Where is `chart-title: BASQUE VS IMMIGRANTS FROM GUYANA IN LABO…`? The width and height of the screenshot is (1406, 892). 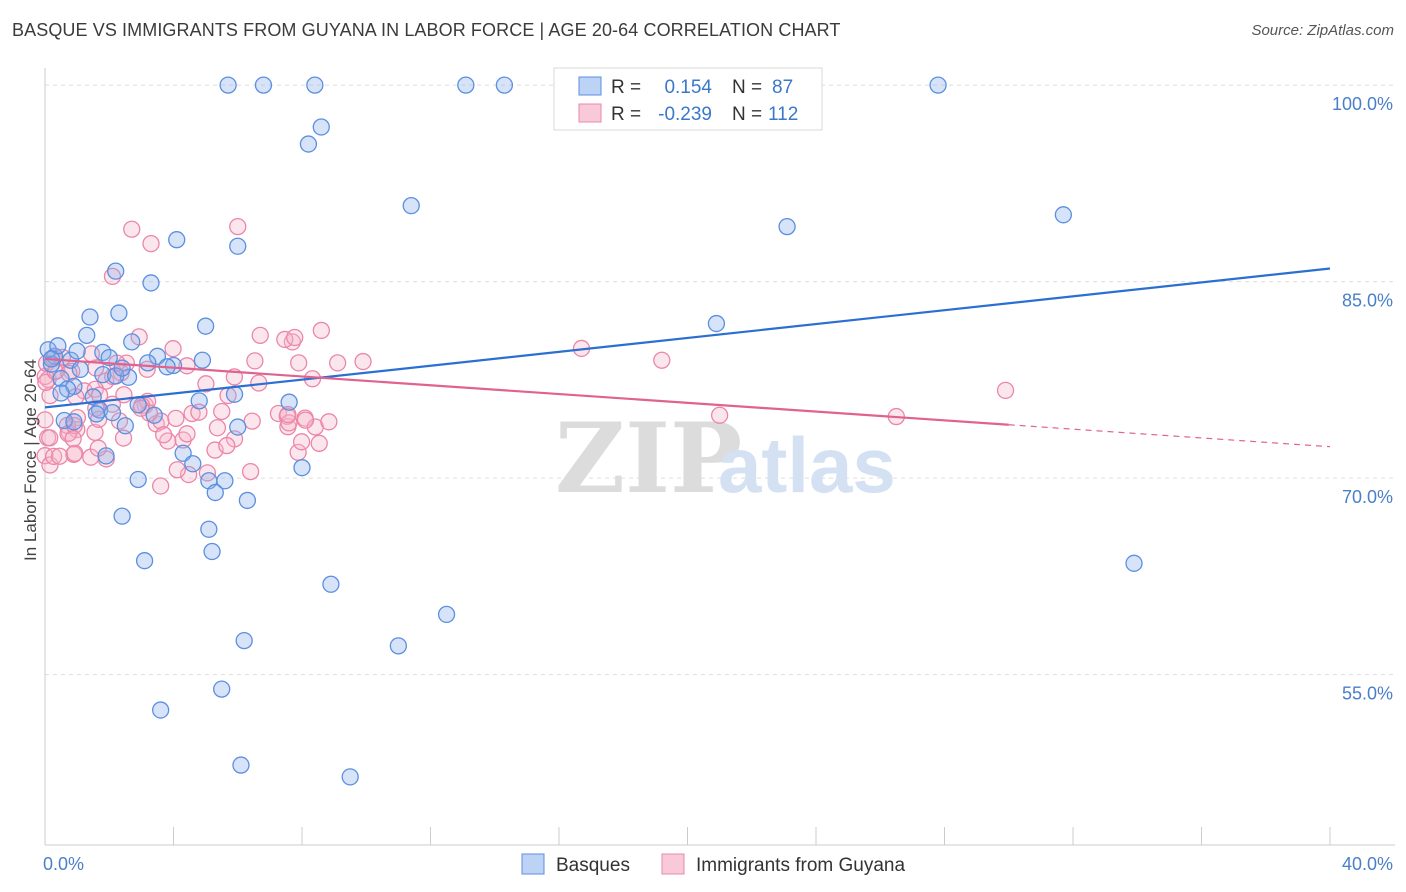
chart-title: BASQUE VS IMMIGRANTS FROM GUYANA IN LABO… is located at coordinates (426, 30).